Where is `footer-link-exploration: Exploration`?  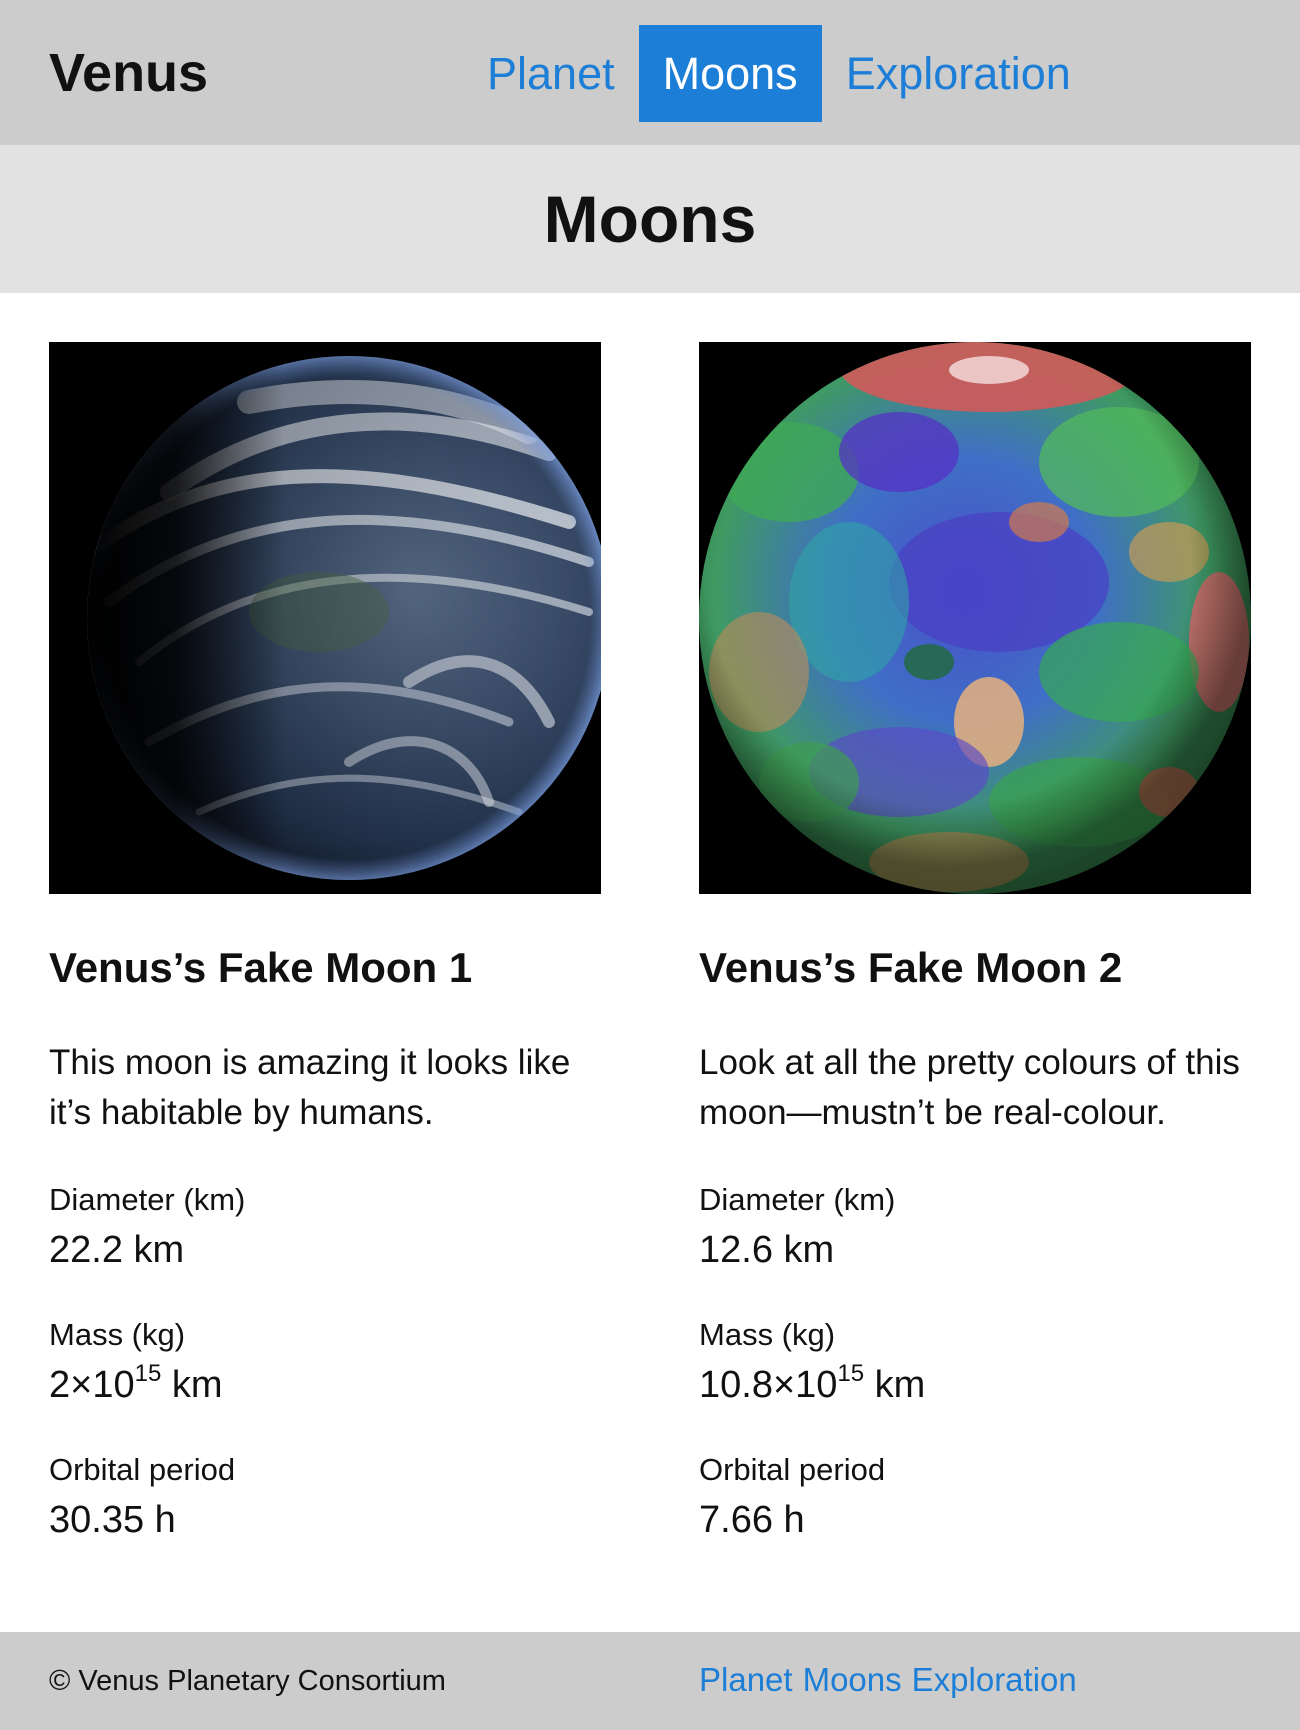 footer-link-exploration: Exploration is located at coordinates (994, 1679).